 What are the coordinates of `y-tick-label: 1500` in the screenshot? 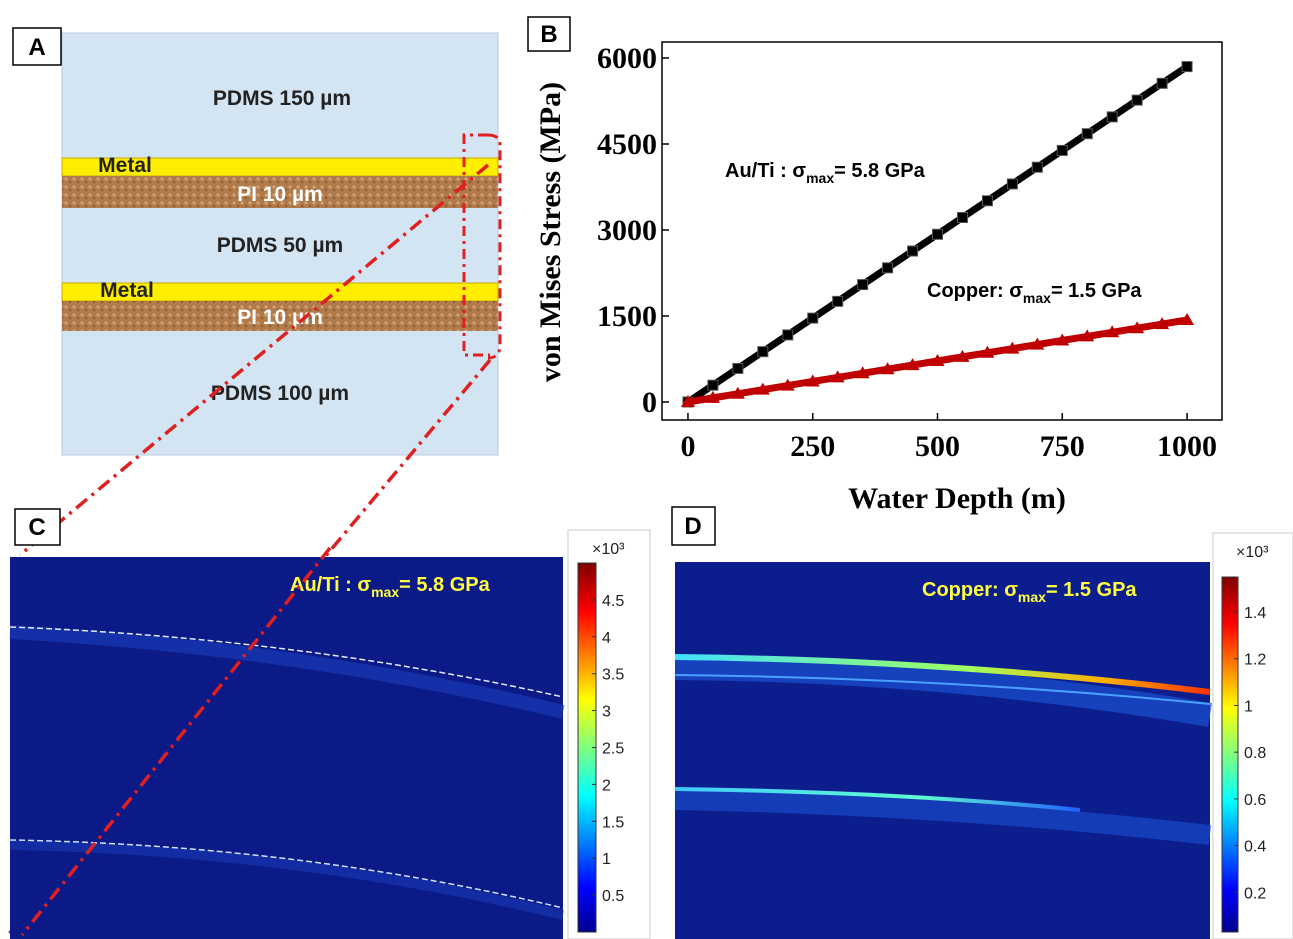 It's located at (627, 316).